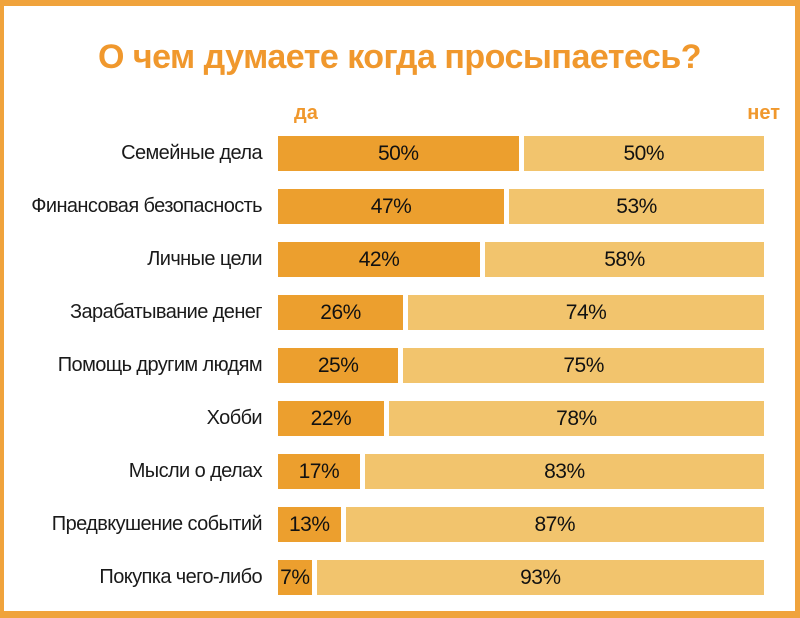 This screenshot has width=800, height=618. I want to click on bar-segment-no: 75%, so click(583, 365).